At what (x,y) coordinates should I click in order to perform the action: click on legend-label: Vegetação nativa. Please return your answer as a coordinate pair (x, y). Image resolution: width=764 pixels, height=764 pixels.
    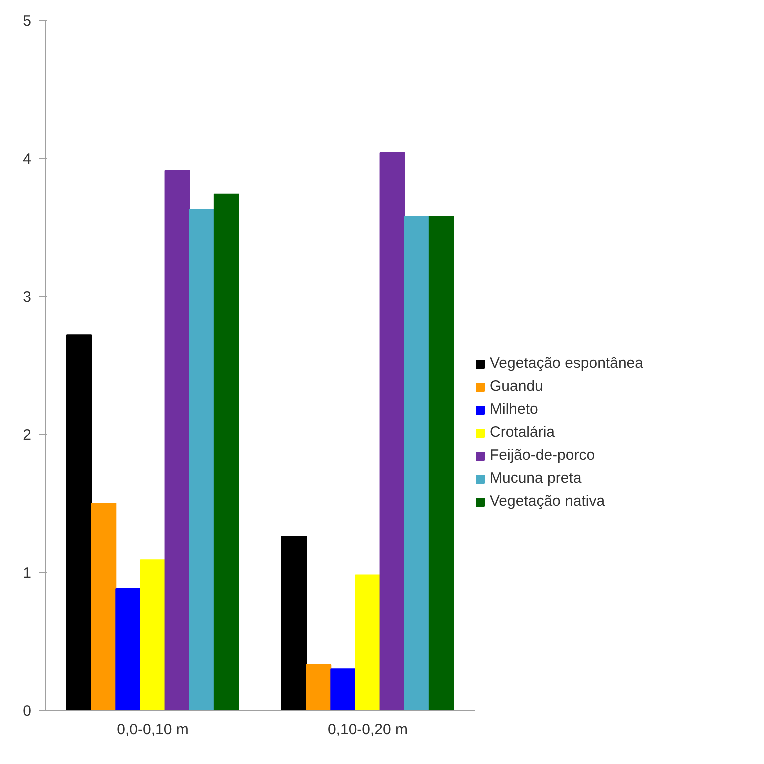
    Looking at the image, I should click on (548, 501).